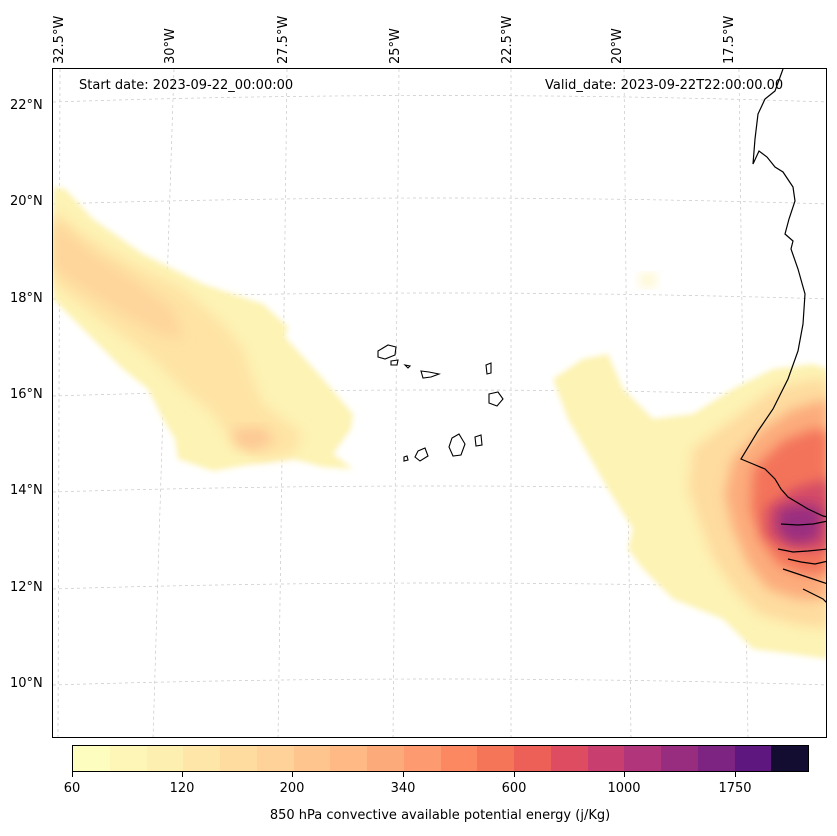 The image size is (837, 836). Describe the element at coordinates (729, 39) in the screenshot. I see `lon-label-17-5w: 17.5°W` at that location.